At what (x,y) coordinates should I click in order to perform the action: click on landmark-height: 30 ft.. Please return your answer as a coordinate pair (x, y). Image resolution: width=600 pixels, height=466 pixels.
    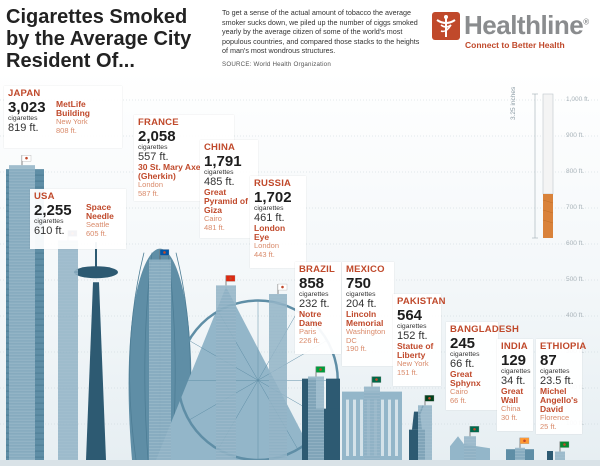
    Looking at the image, I should click on (509, 417).